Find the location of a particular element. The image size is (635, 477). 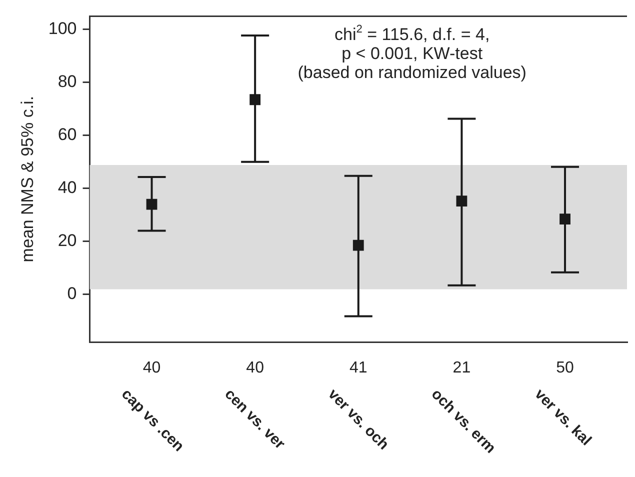

y-tick-label: 0 is located at coordinates (72, 294).